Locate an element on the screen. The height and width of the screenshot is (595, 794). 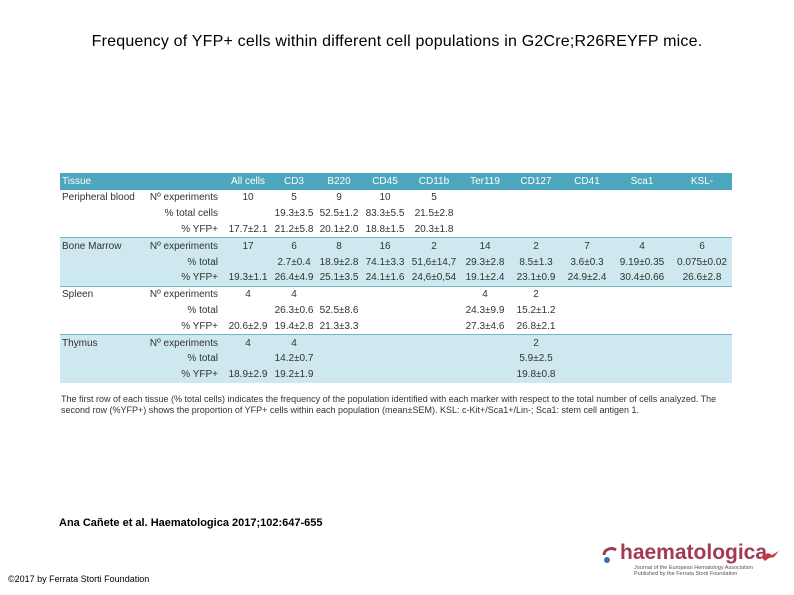
table-cell: 5 is located at coordinates (294, 198).